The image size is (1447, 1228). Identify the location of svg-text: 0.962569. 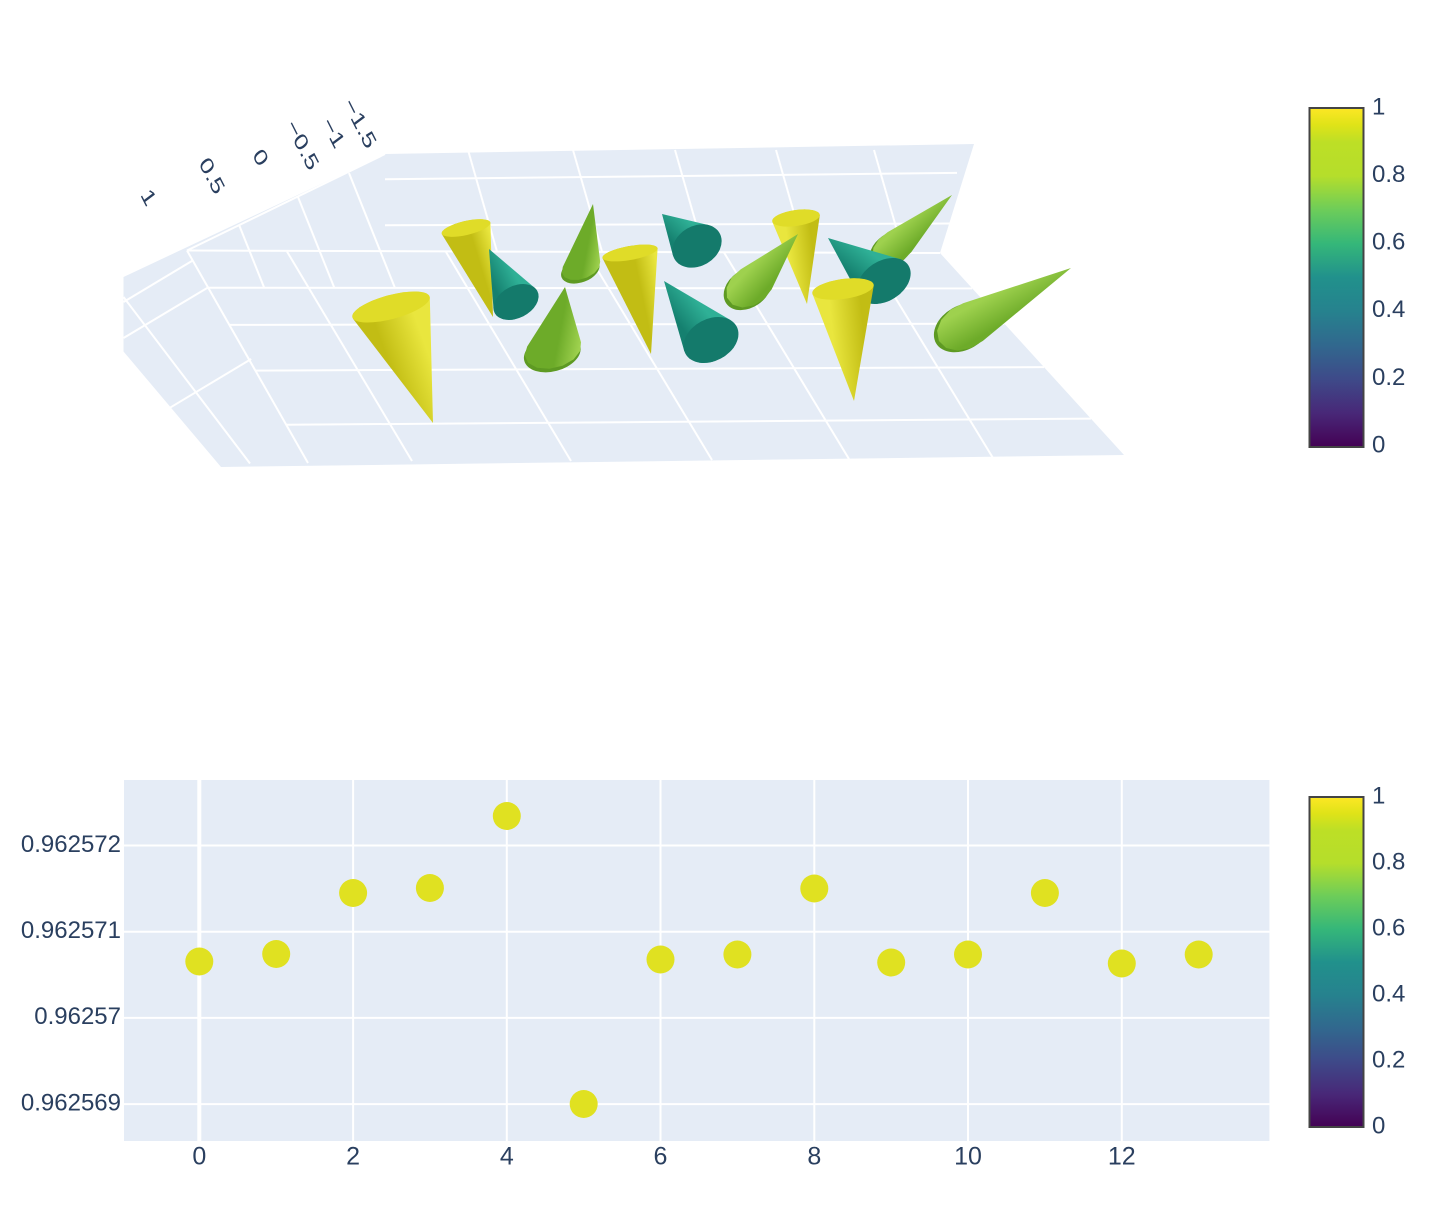
(71, 1102).